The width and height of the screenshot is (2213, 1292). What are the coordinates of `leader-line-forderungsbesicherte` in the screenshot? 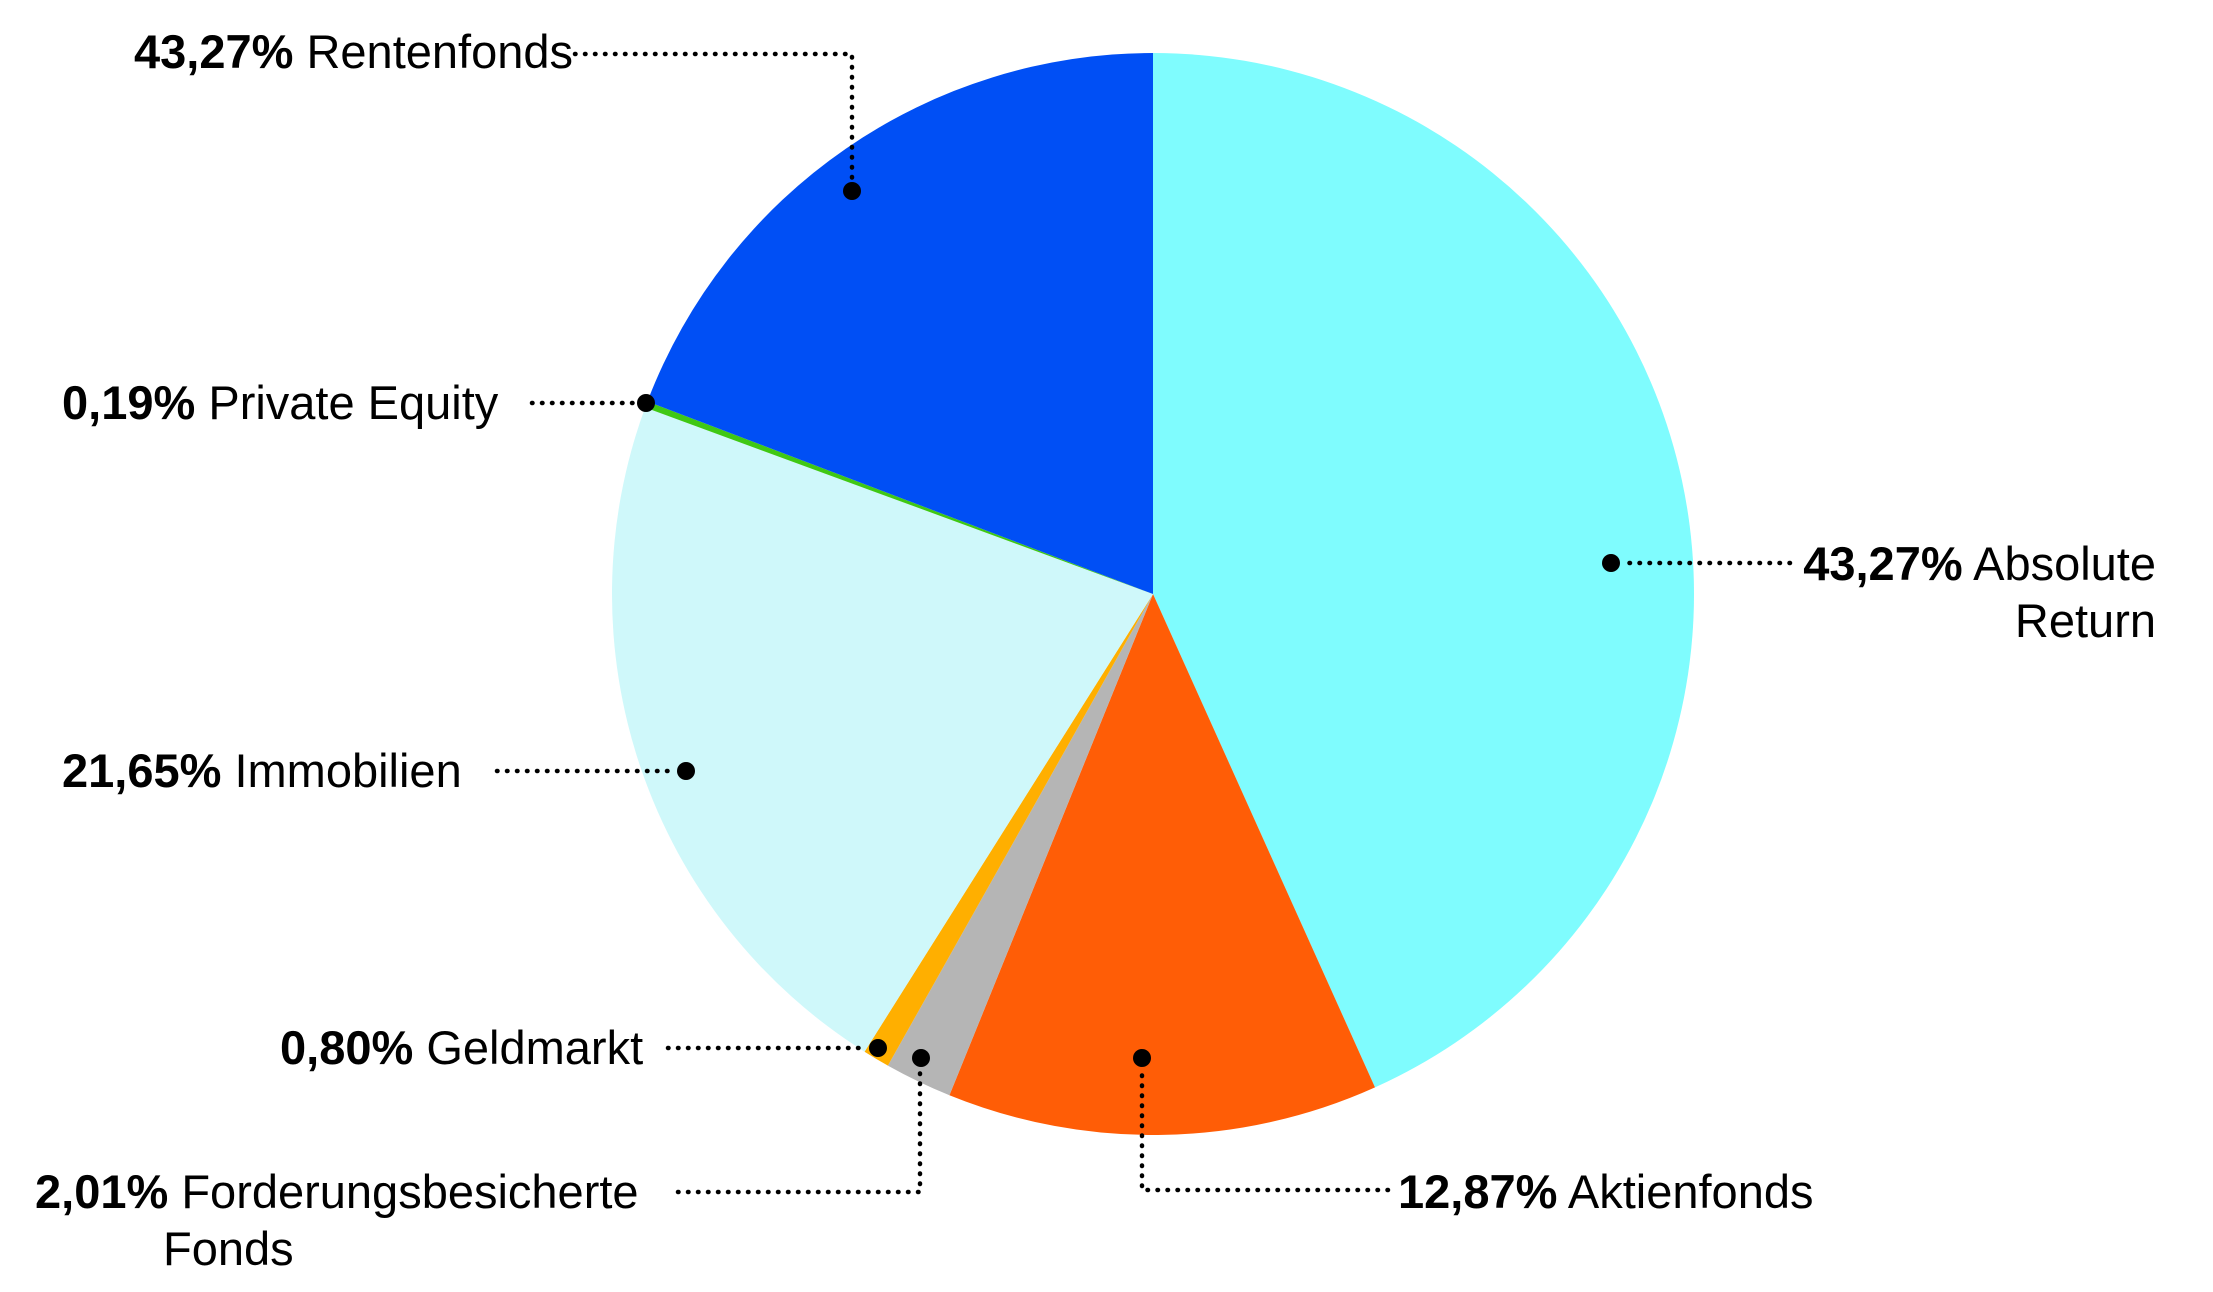 It's located at (799, 1132).